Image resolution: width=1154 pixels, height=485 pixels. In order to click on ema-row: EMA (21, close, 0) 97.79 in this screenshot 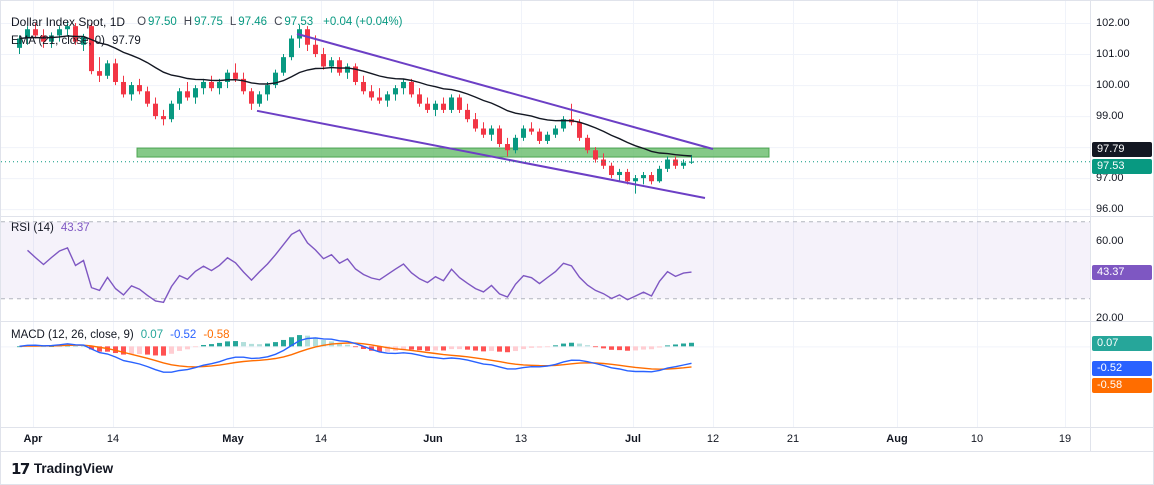, I will do `click(206, 40)`.